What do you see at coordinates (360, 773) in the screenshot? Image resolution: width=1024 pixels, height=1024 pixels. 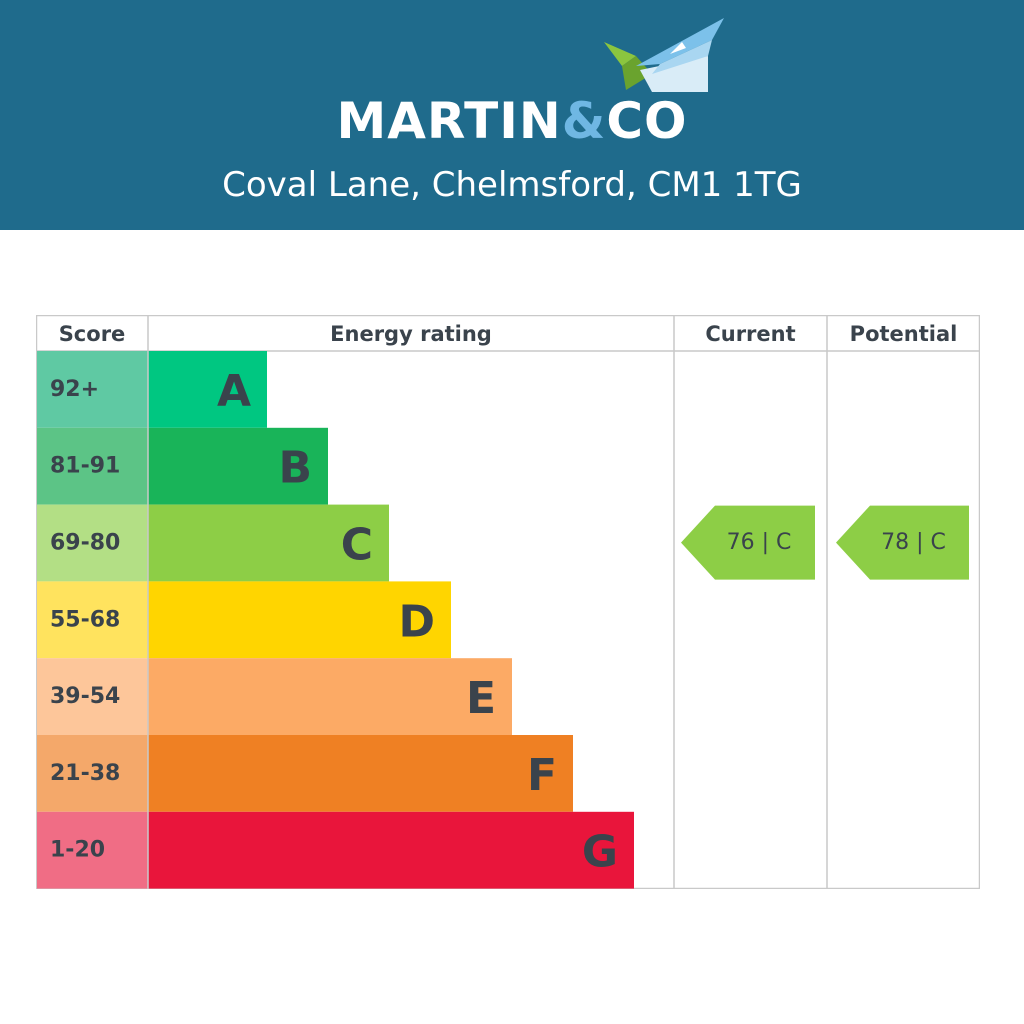 I see `rating-bar-f` at bounding box center [360, 773].